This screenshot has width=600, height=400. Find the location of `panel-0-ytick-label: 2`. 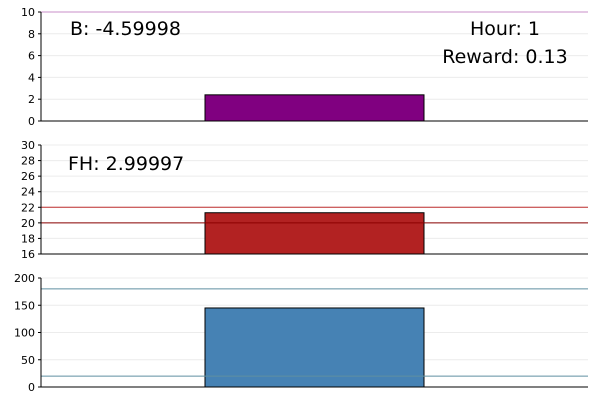

panel-0-ytick-label: 2 is located at coordinates (31, 99).